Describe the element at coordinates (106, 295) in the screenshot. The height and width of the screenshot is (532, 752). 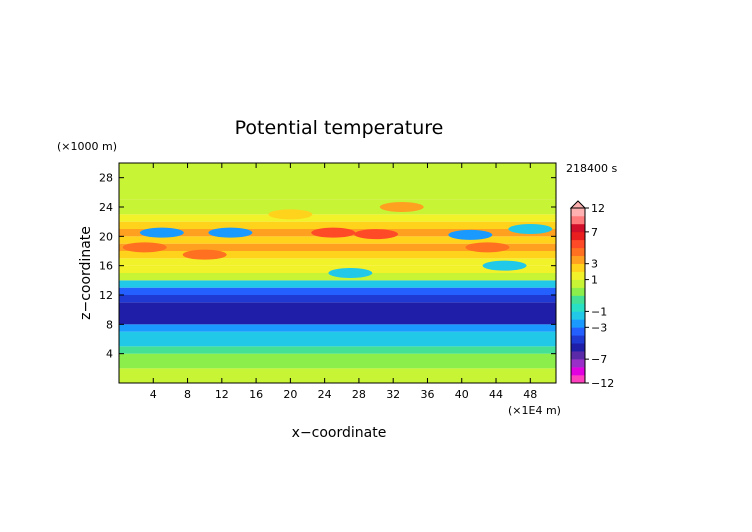
I see `y-tick-label: 12` at that location.